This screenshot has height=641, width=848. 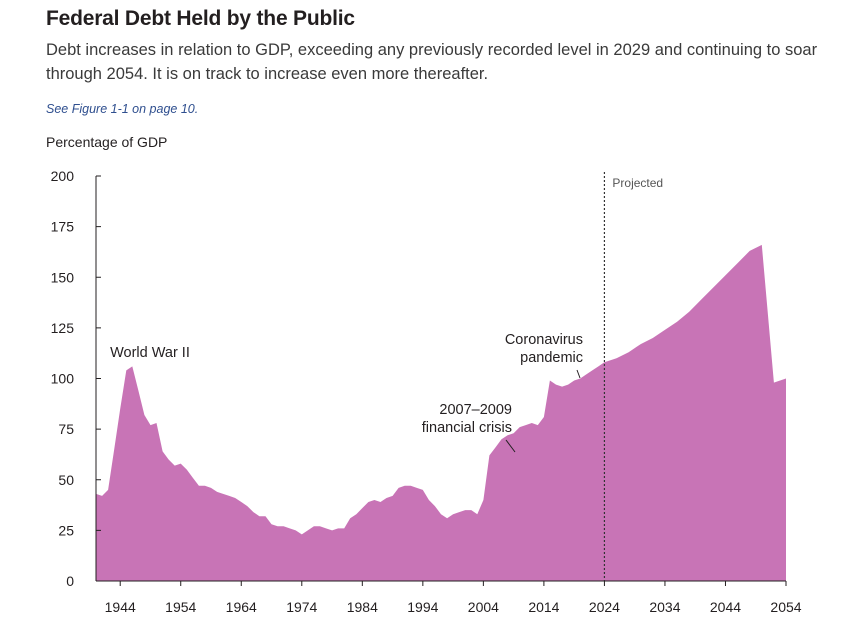 I want to click on x-tick-label: 2044, so click(x=725, y=607).